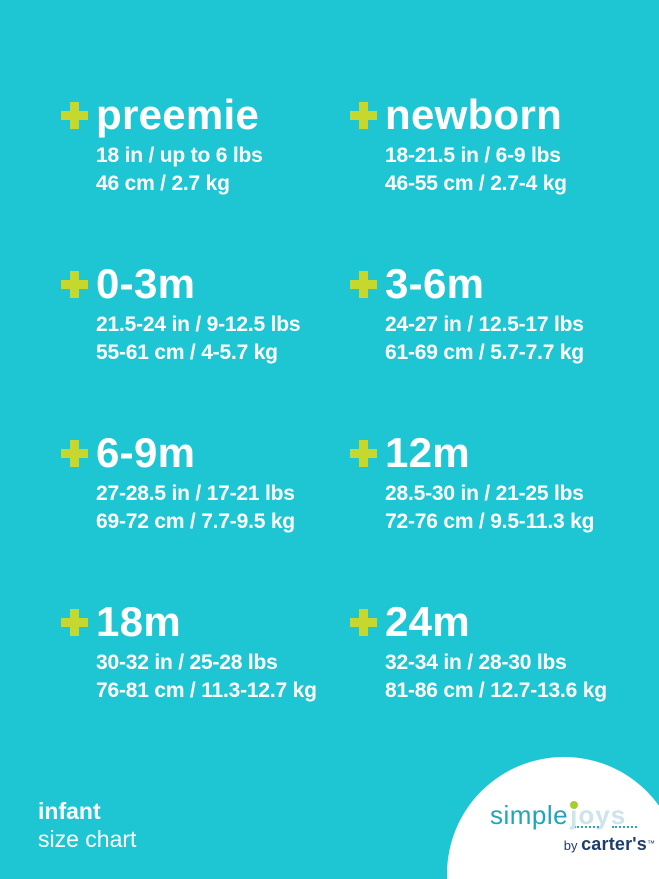 This screenshot has width=659, height=879. I want to click on size-label: 24m, so click(427, 621).